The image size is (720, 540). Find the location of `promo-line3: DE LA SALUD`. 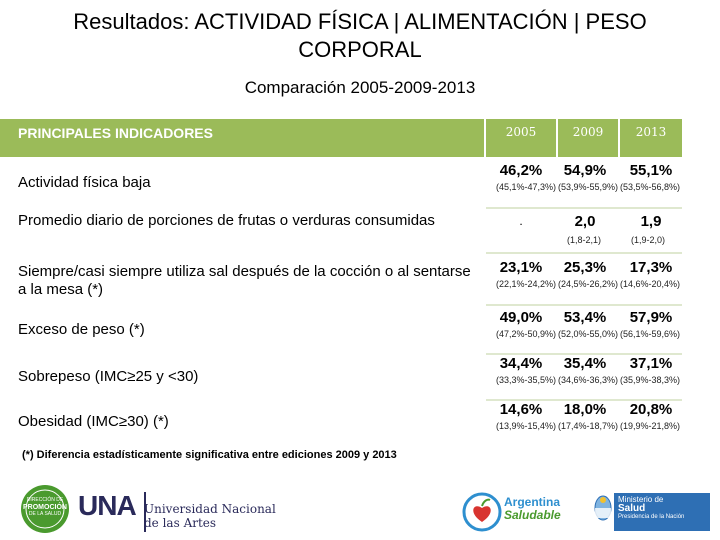

promo-line3: DE LA SALUD is located at coordinates (45, 514).